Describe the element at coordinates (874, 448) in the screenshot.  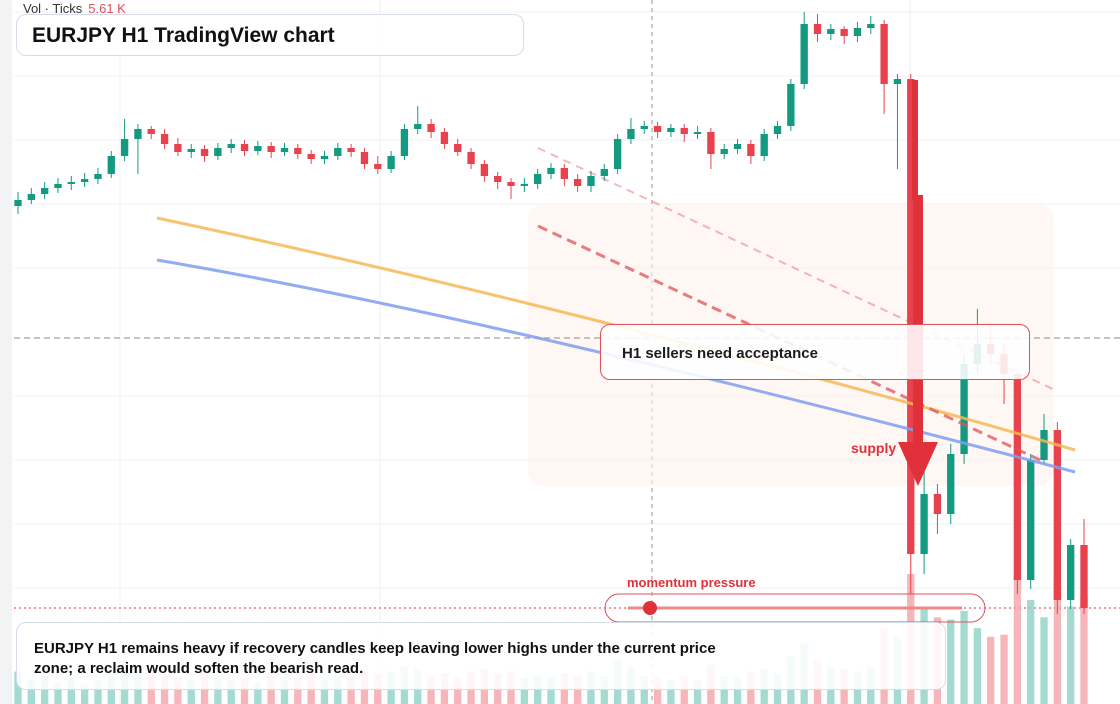
I see `zone-label: supply` at that location.